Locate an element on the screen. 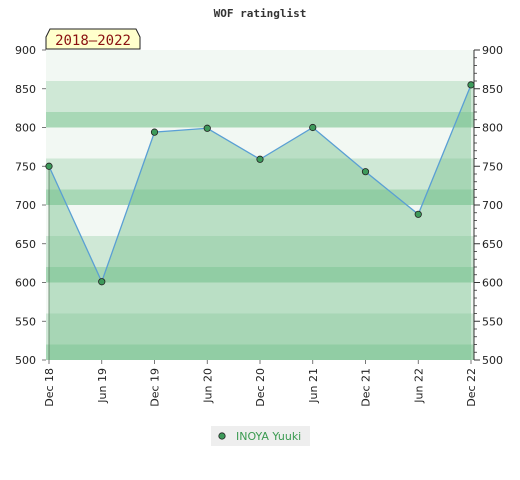 The height and width of the screenshot is (480, 520). x-tick-label: Dec 18 is located at coordinates (49, 387).